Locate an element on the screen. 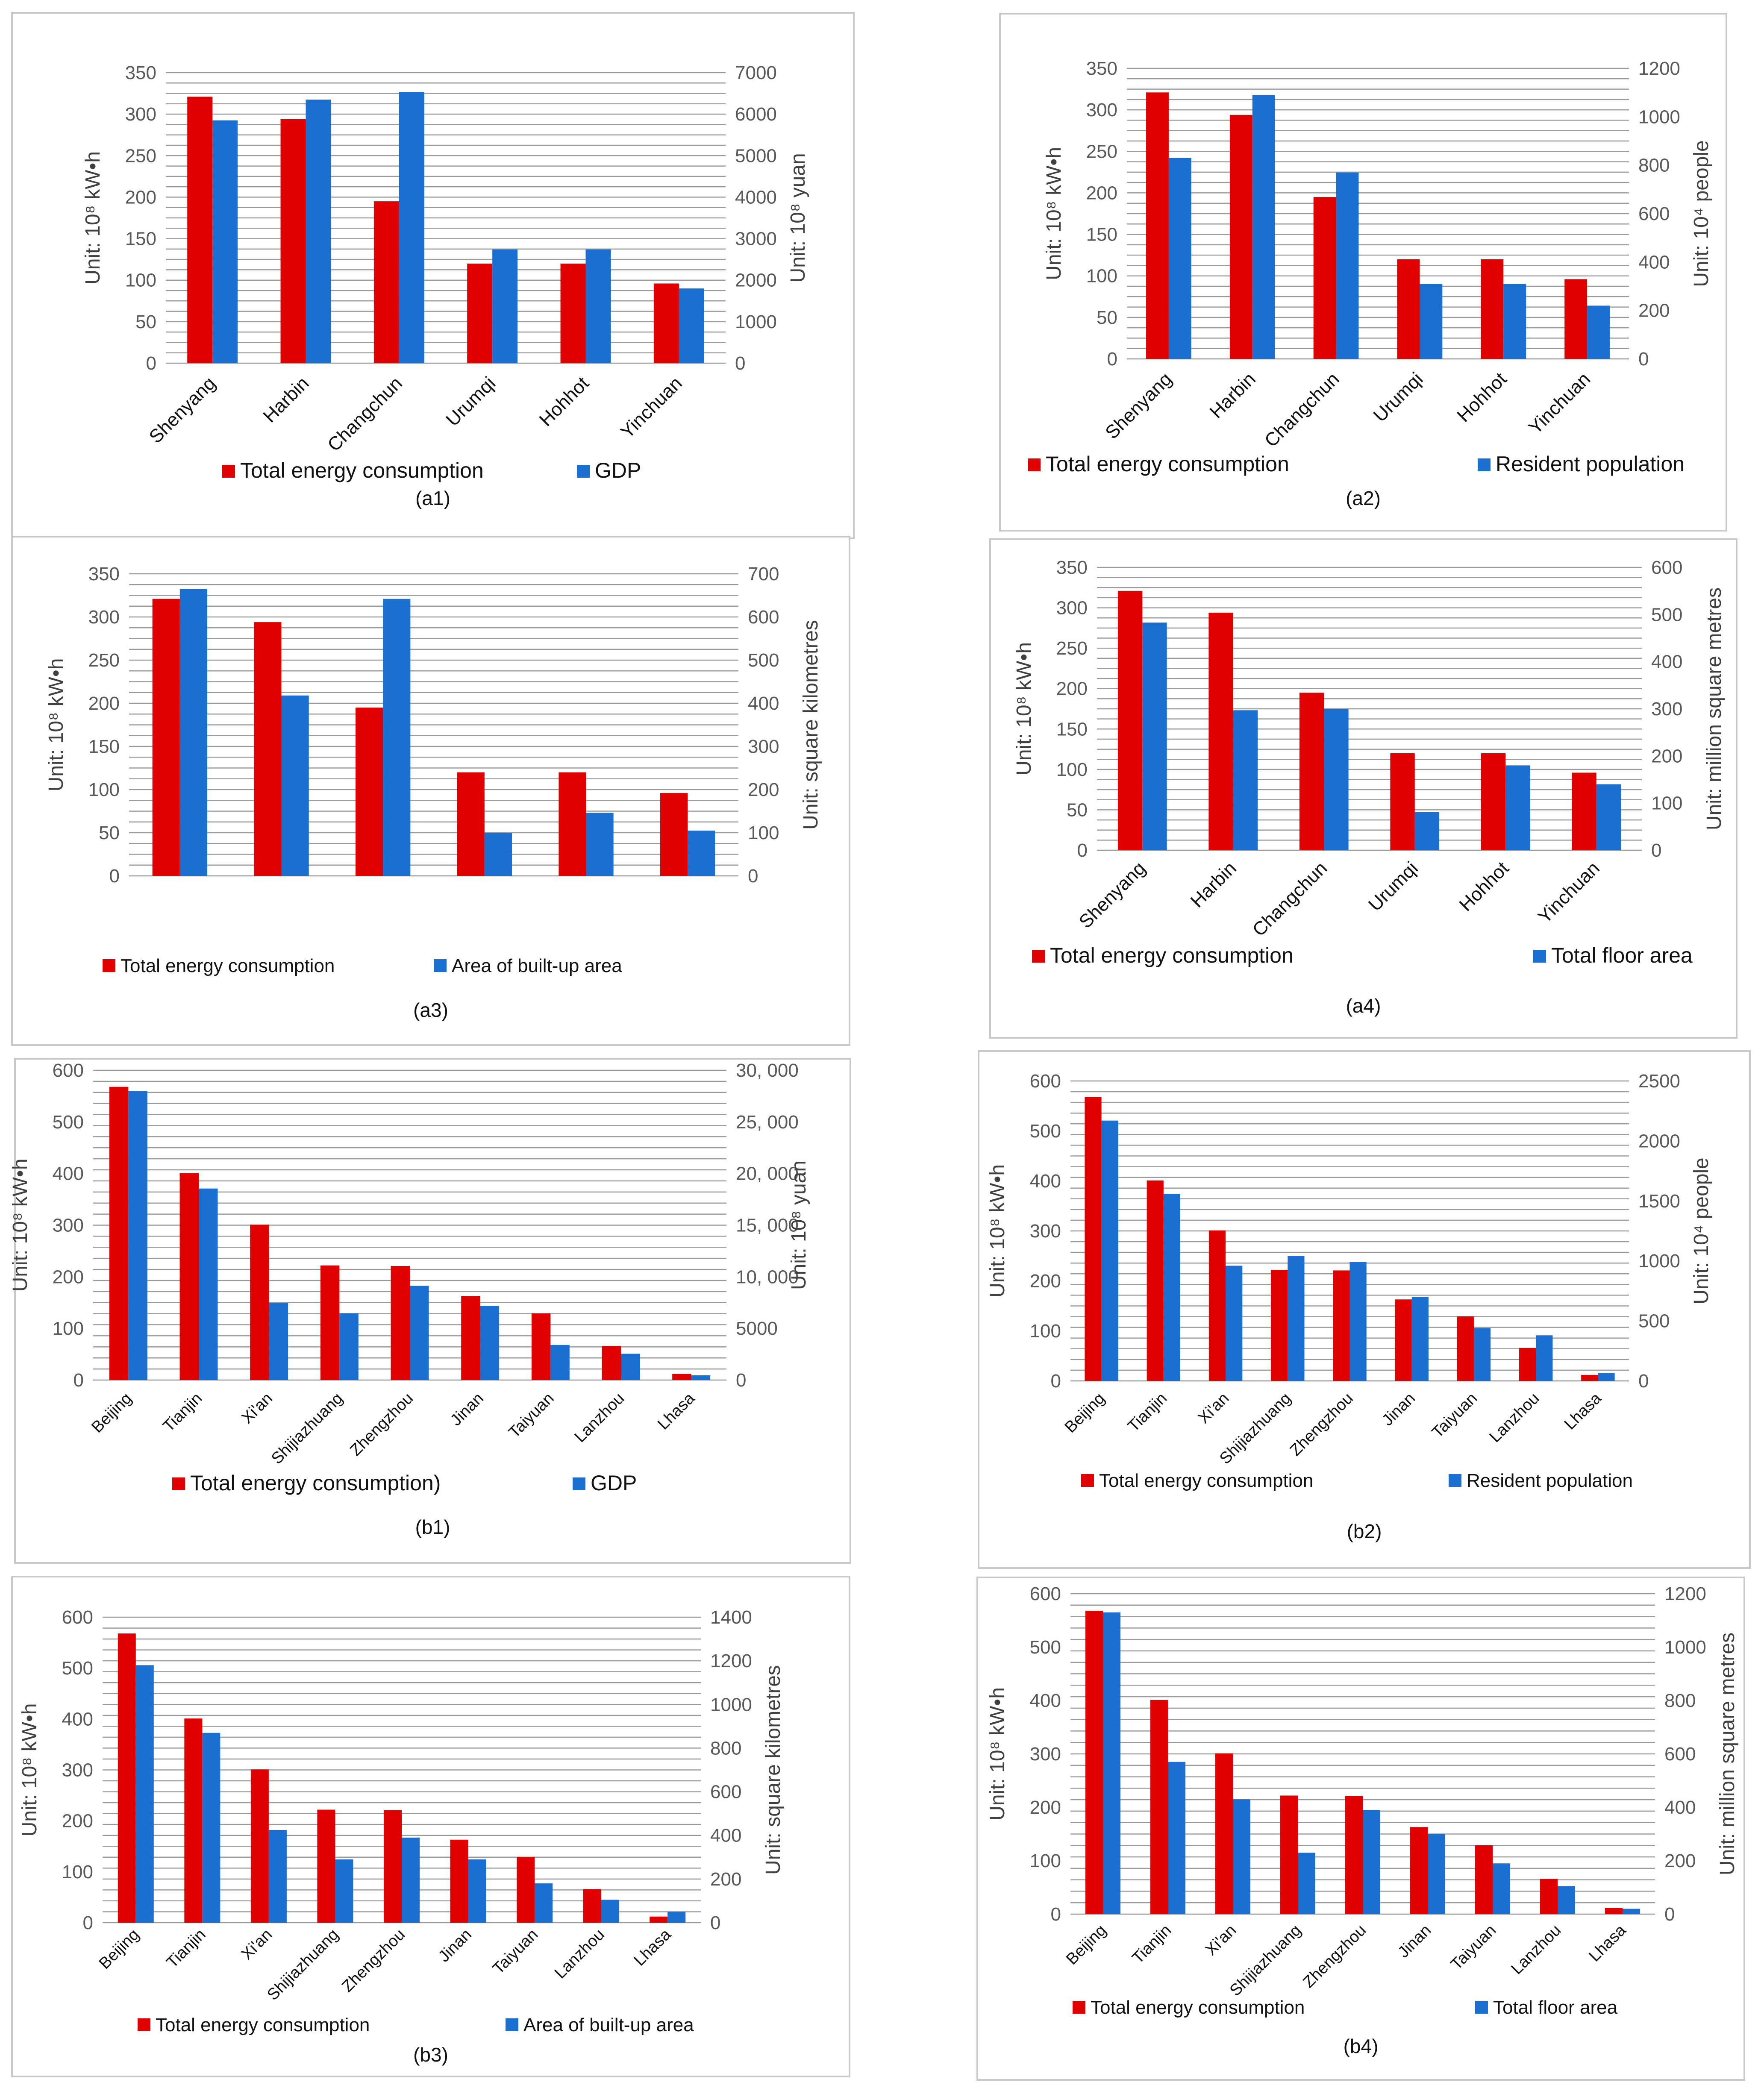 This screenshot has width=1764, height=2094. legend-second-label: Resident population is located at coordinates (1590, 464).